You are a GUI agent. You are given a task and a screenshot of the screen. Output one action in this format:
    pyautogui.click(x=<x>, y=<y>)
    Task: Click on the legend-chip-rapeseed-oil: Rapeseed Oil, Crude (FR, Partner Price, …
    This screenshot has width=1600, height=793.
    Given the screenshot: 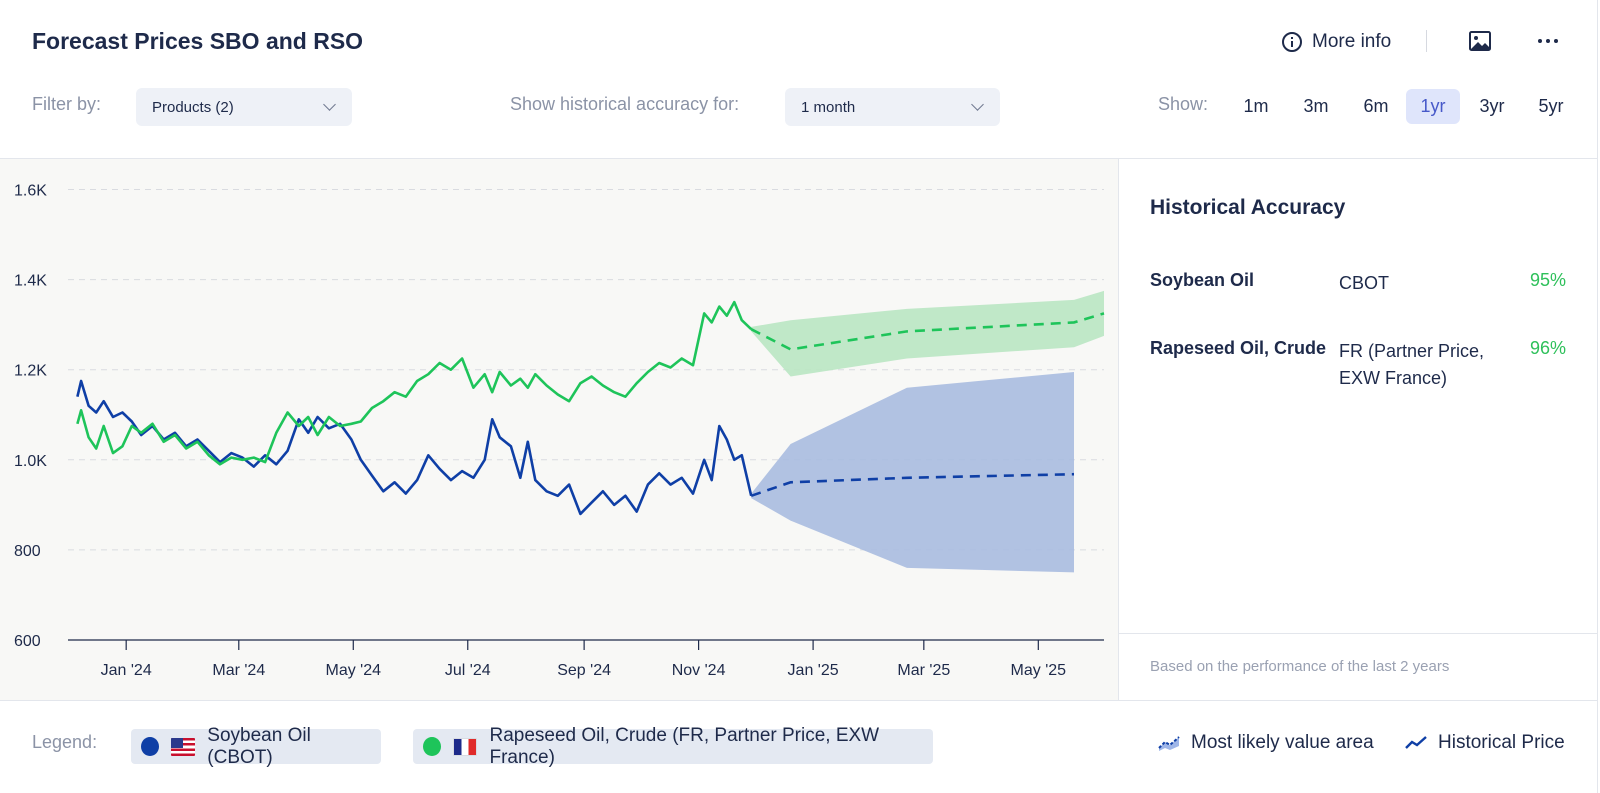 What is the action you would take?
    pyautogui.click(x=673, y=746)
    